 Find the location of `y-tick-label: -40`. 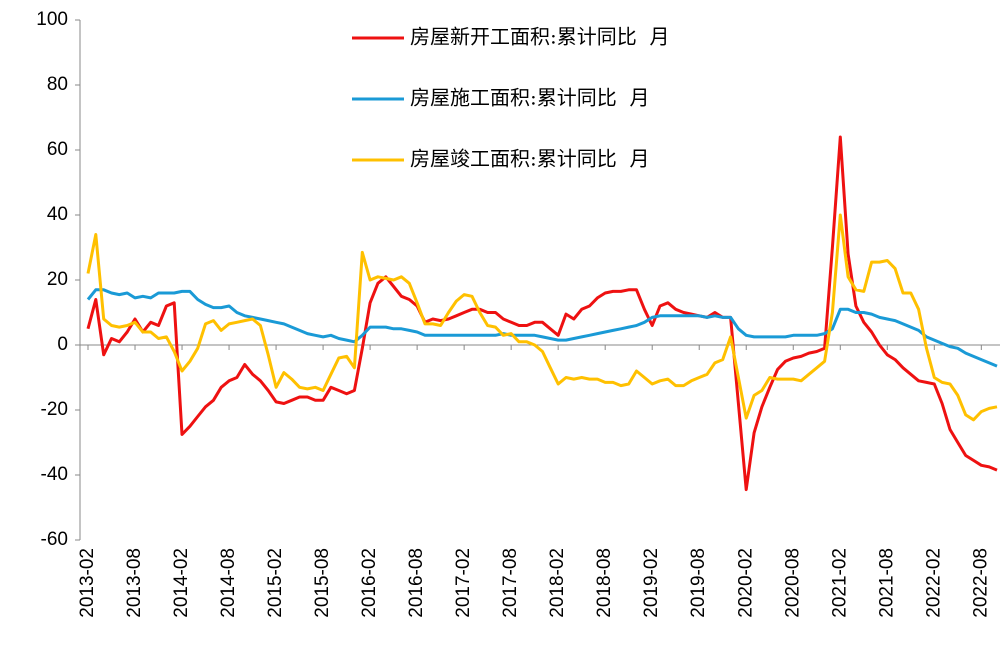

y-tick-label: -40 is located at coordinates (54, 474).